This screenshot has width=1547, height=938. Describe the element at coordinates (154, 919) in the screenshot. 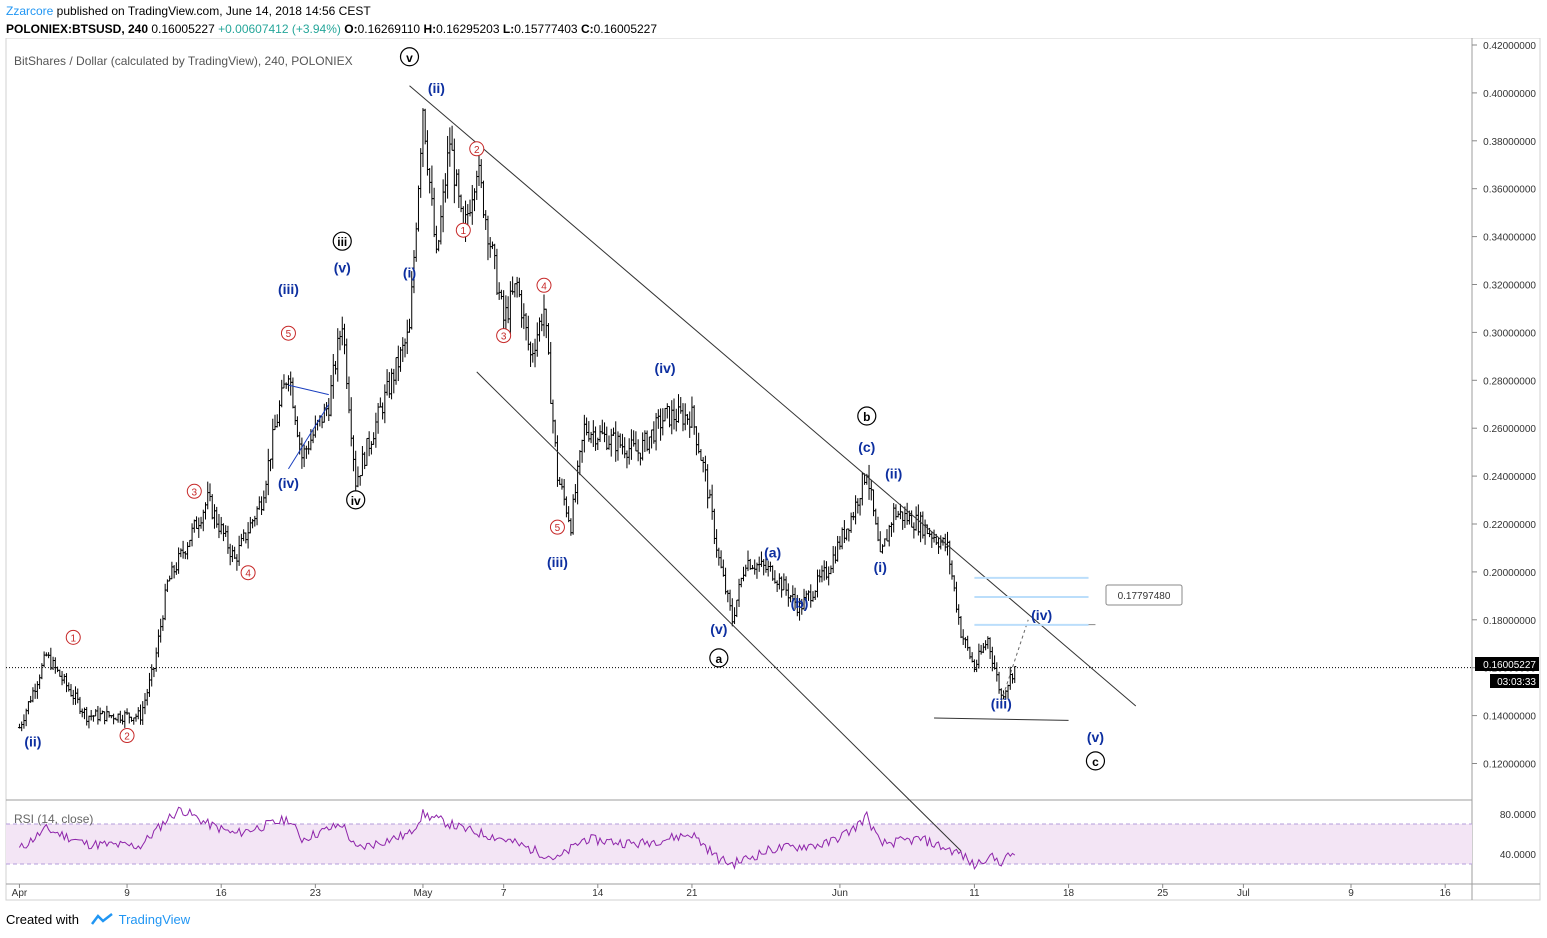

I see `tradingview-link: TradingView` at that location.